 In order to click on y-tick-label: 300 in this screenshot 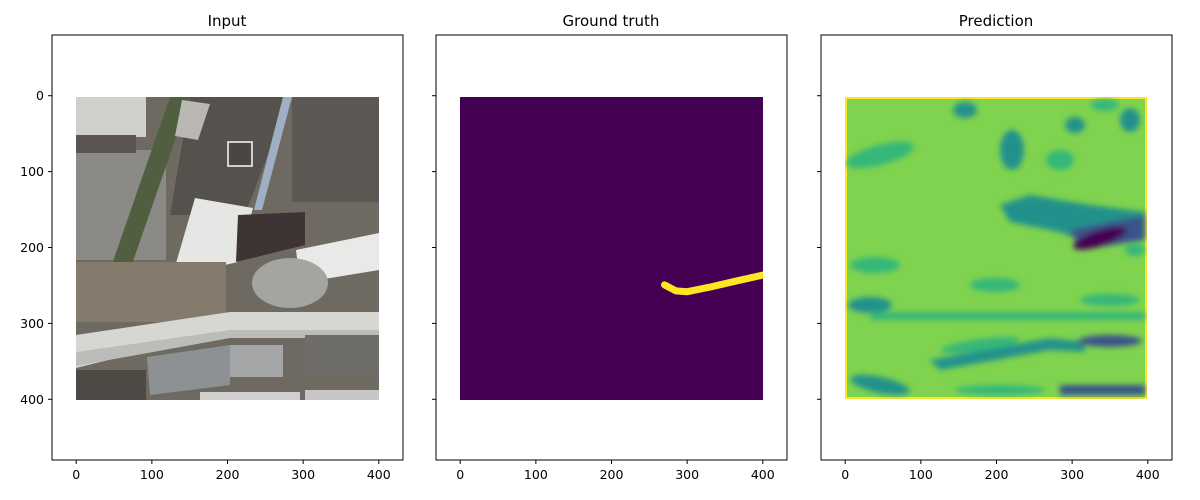, I will do `click(32, 323)`.